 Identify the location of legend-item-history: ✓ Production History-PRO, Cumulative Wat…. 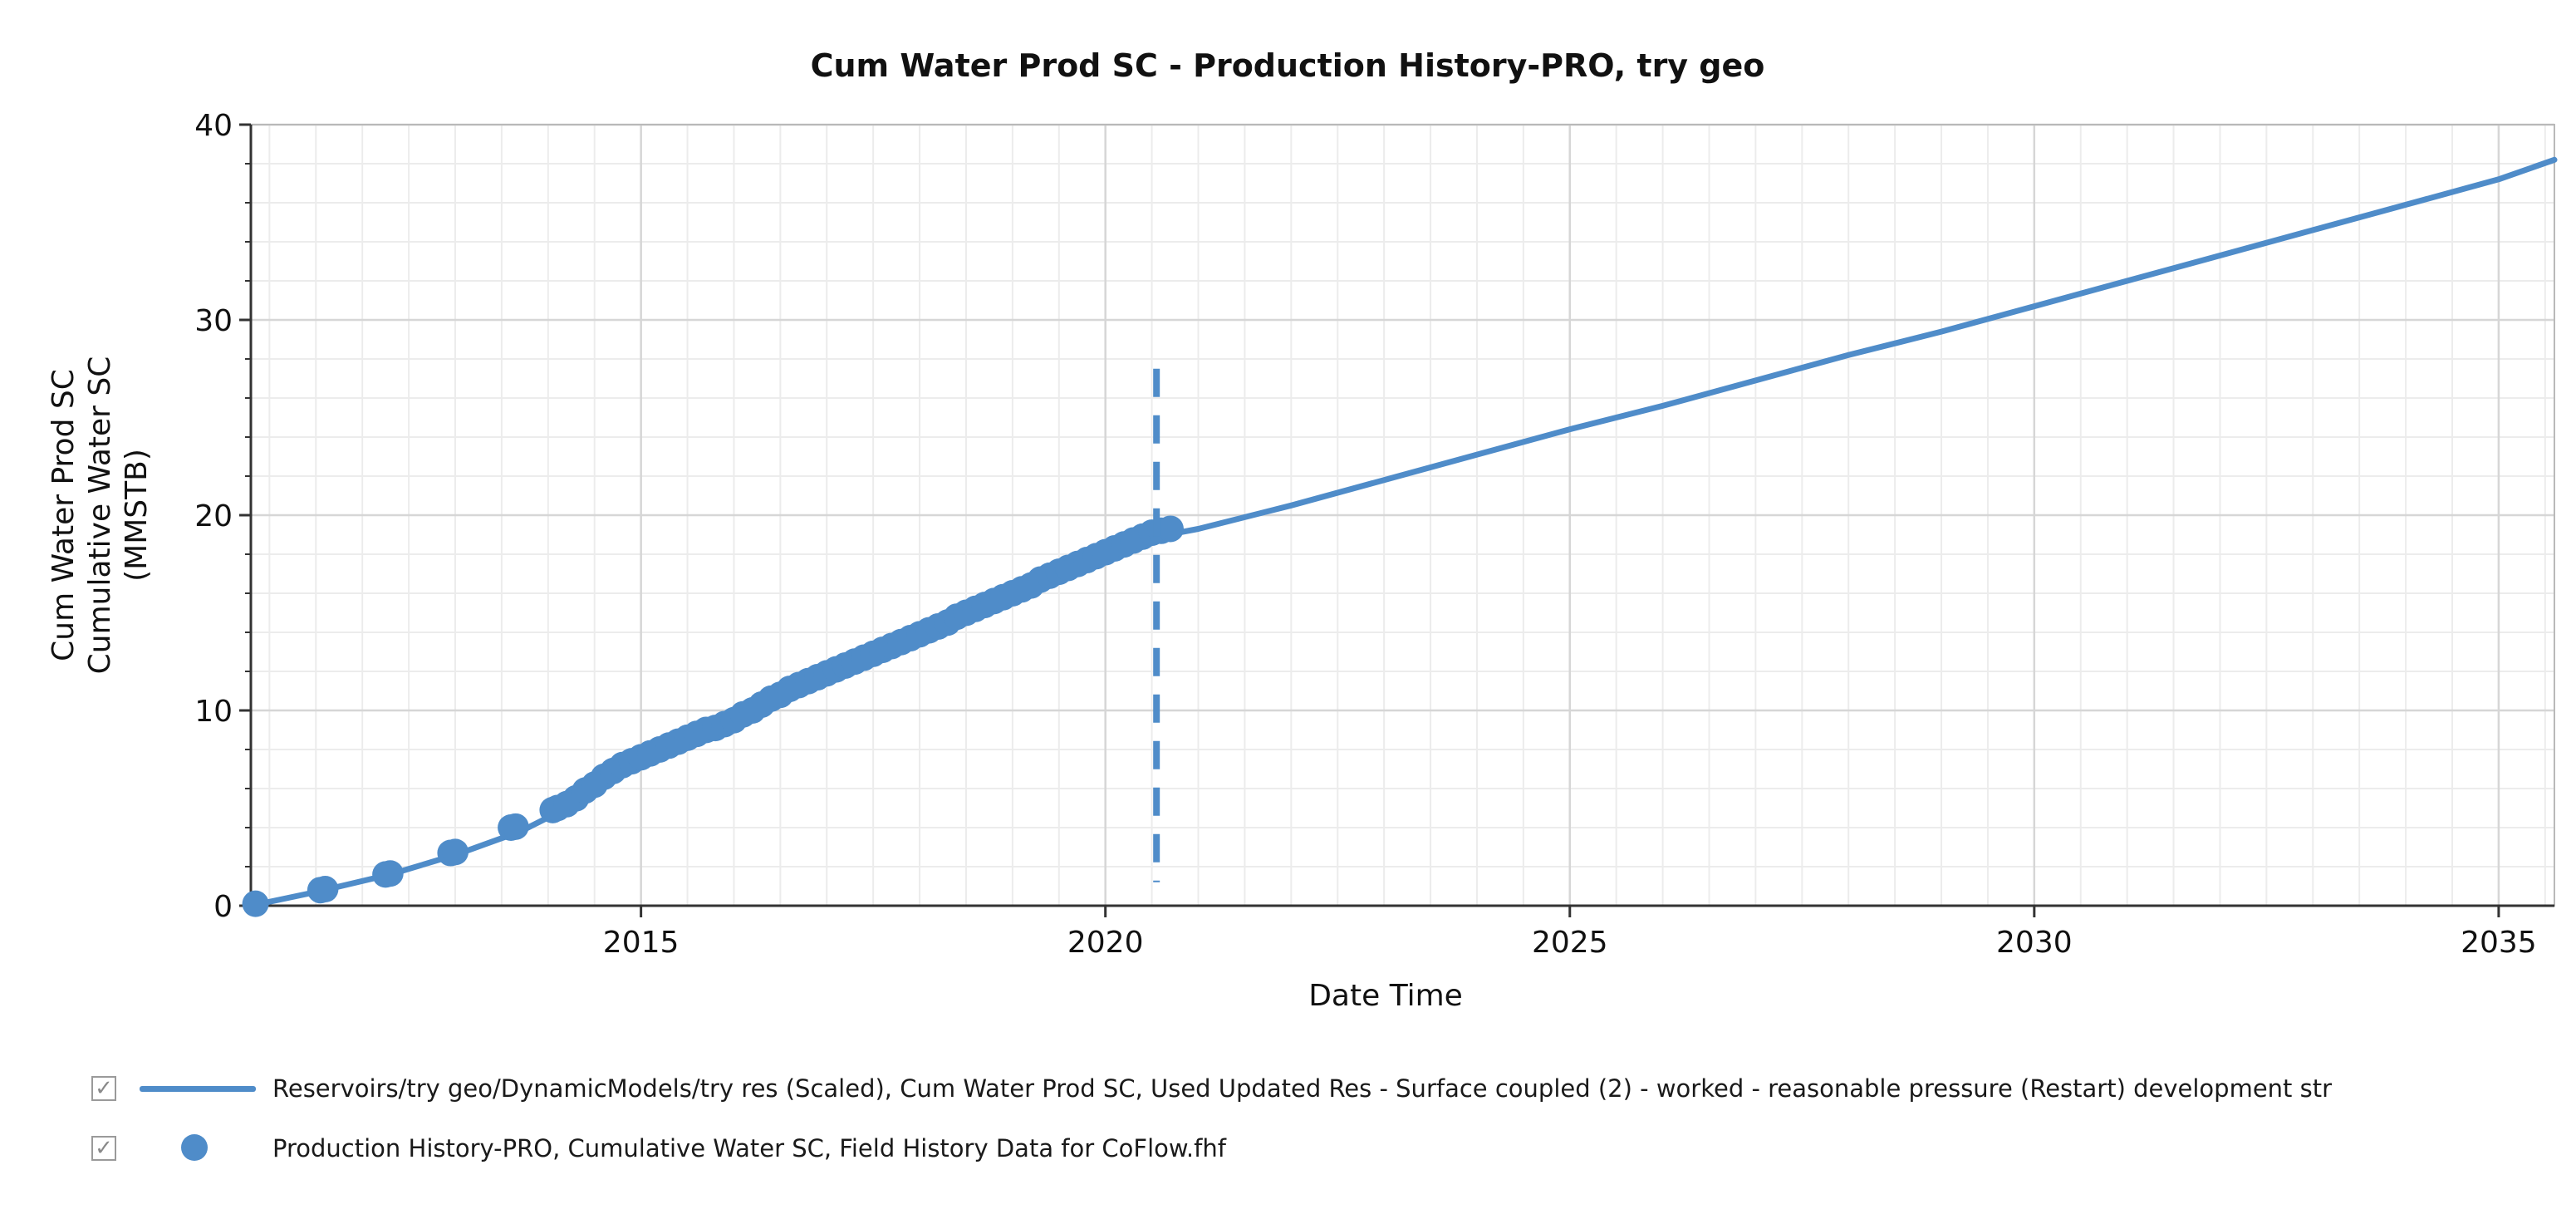
(1316, 1148).